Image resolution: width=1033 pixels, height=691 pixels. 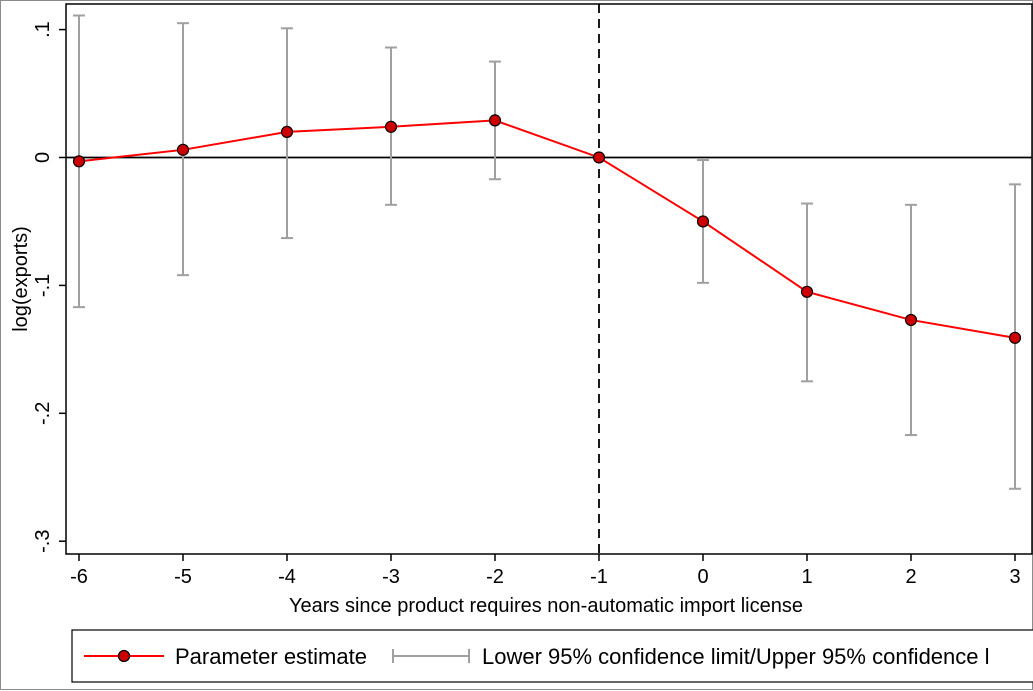 I want to click on legend-estimate-marker-swatch, so click(x=124, y=656).